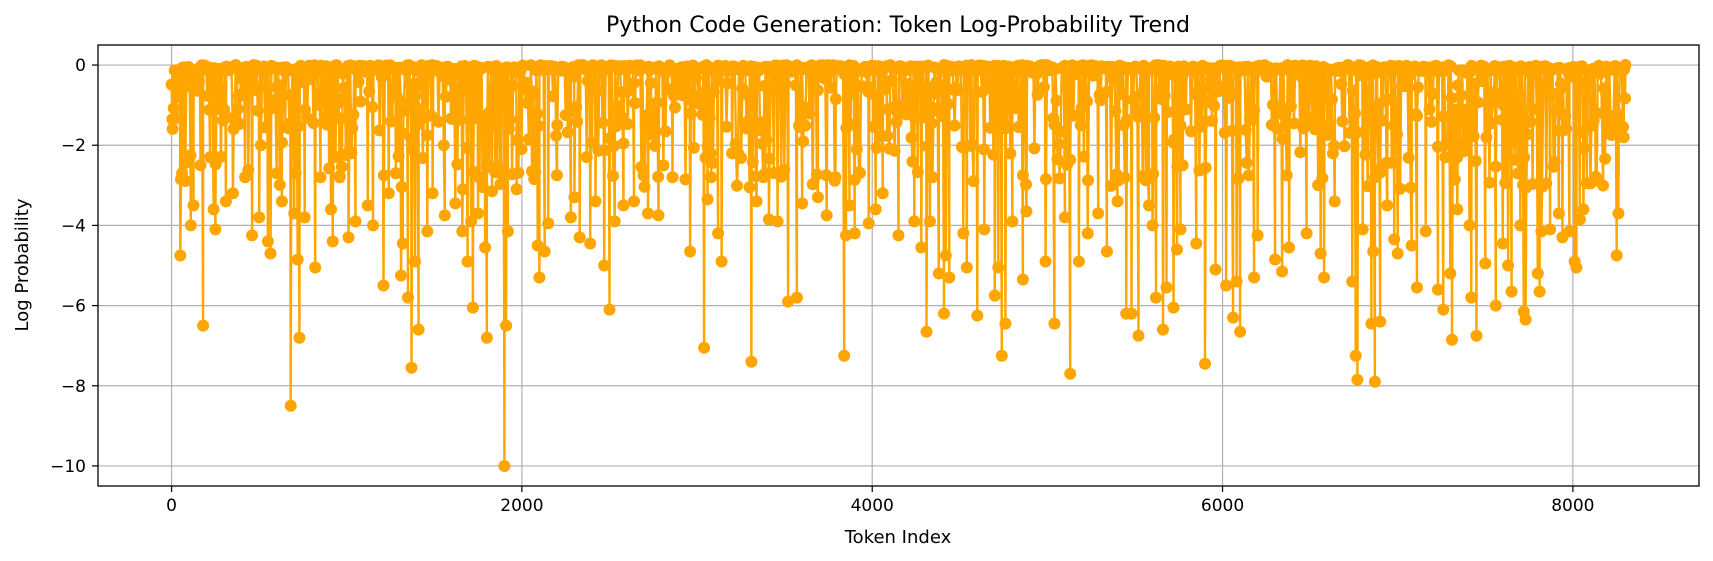 Image resolution: width=1713 pixels, height=561 pixels. What do you see at coordinates (898, 537) in the screenshot?
I see `x-axis-label: Token Index` at bounding box center [898, 537].